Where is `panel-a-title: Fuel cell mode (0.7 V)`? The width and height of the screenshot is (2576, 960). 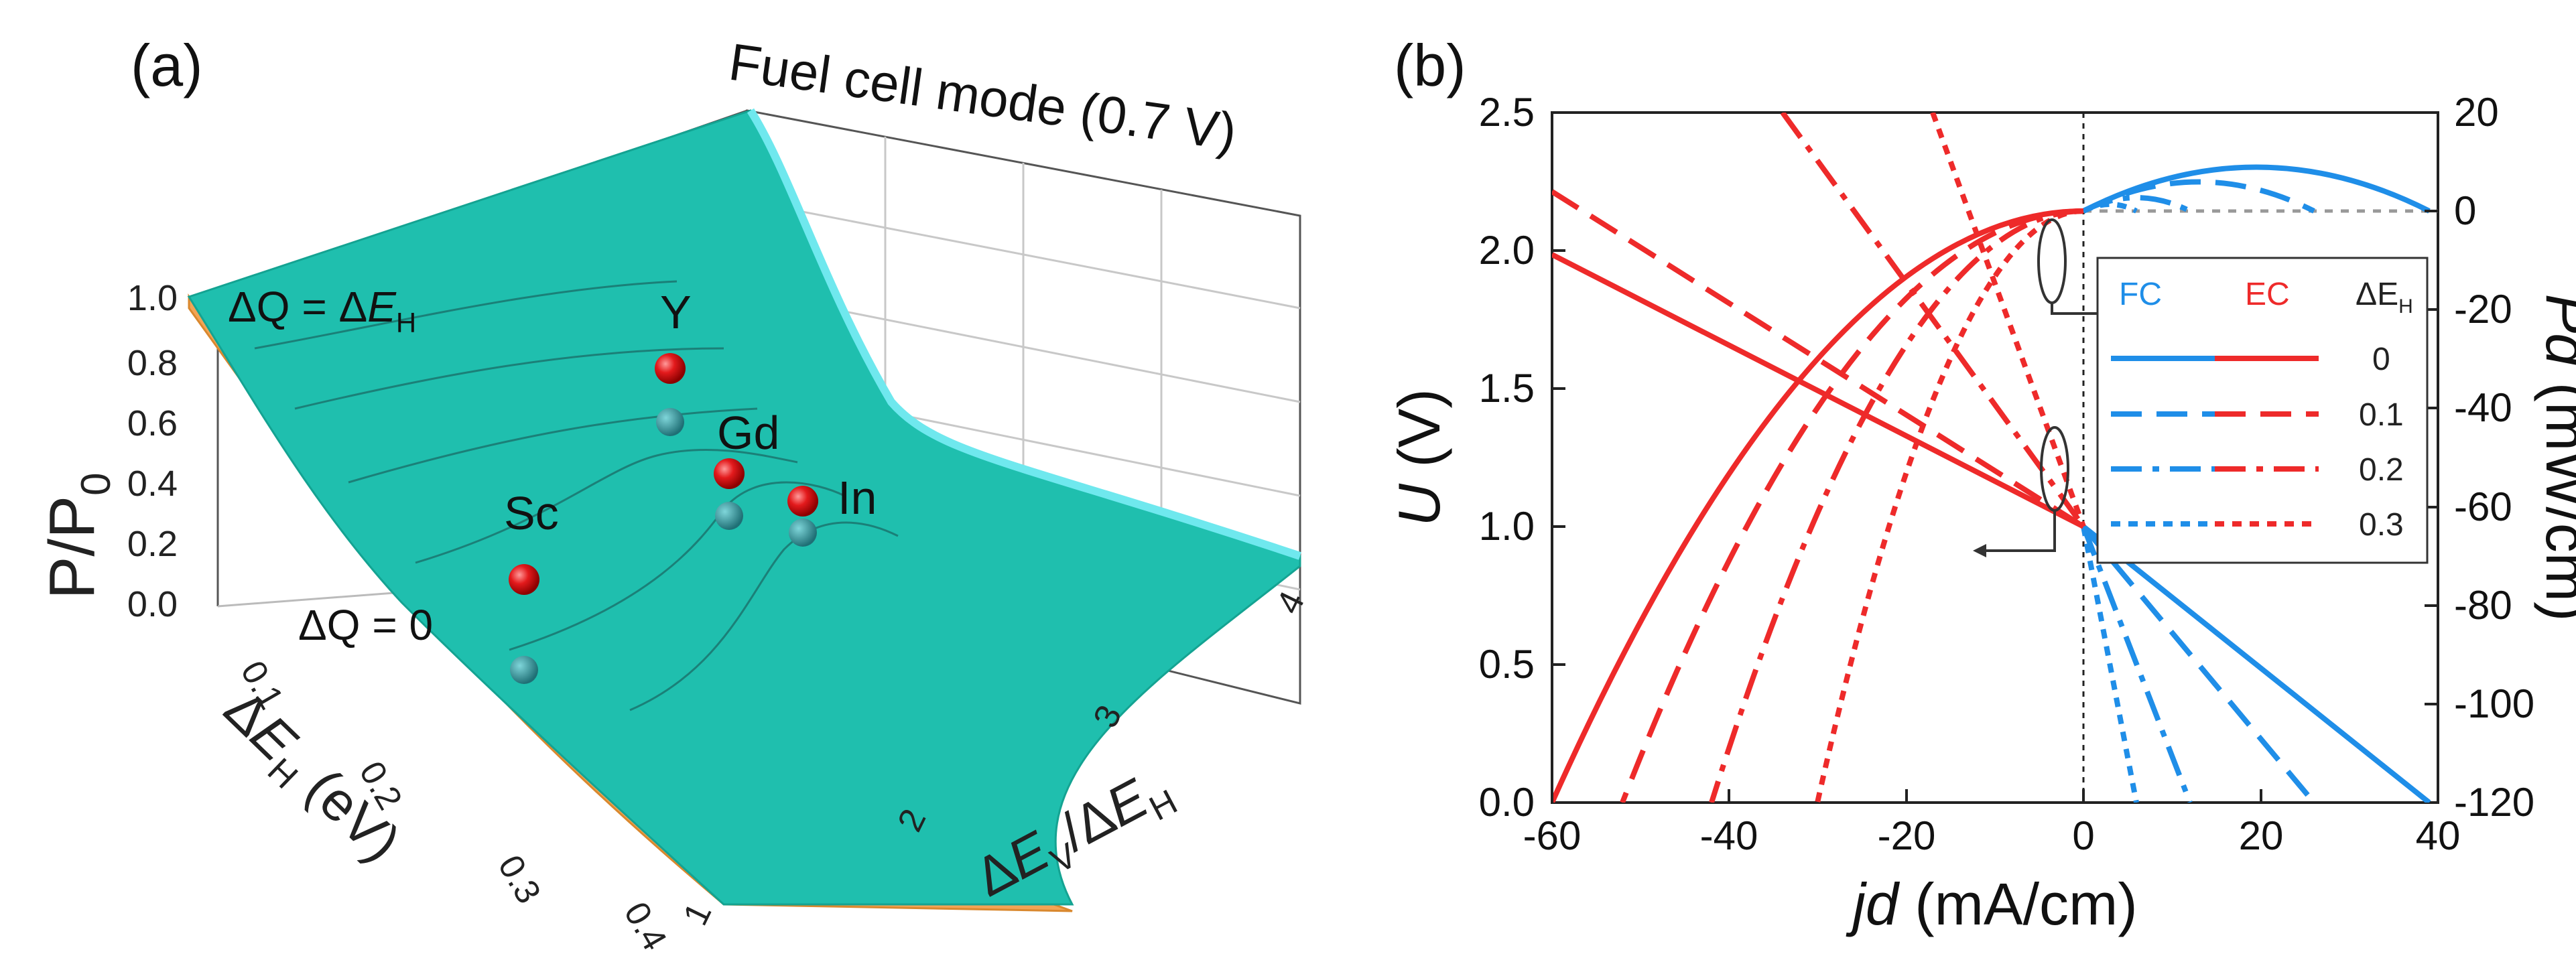 panel-a-title: Fuel cell mode (0.7 V) is located at coordinates (983, 96).